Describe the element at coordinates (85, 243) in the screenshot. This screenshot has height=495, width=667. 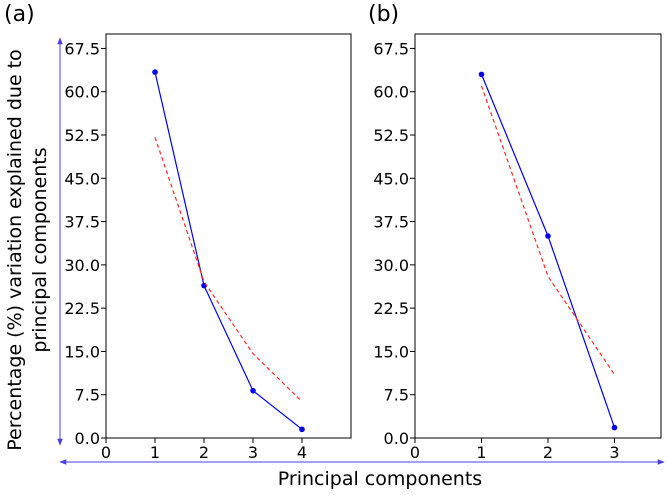
I see `panel-a-y-ticks: 0.0 7.5 15.0 22.5 30.0 37.5 45.0 52.5 60.0 67.5` at that location.